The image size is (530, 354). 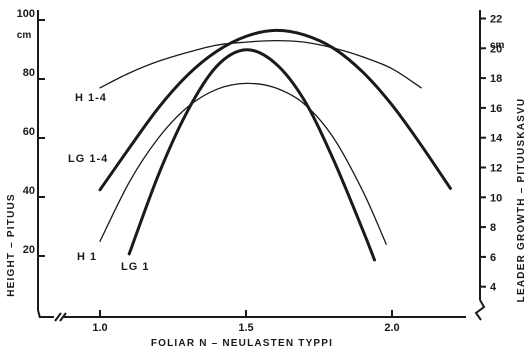 What do you see at coordinates (11, 245) in the screenshot?
I see `y-left-axis-title: HEIGHT – PITUUS` at bounding box center [11, 245].